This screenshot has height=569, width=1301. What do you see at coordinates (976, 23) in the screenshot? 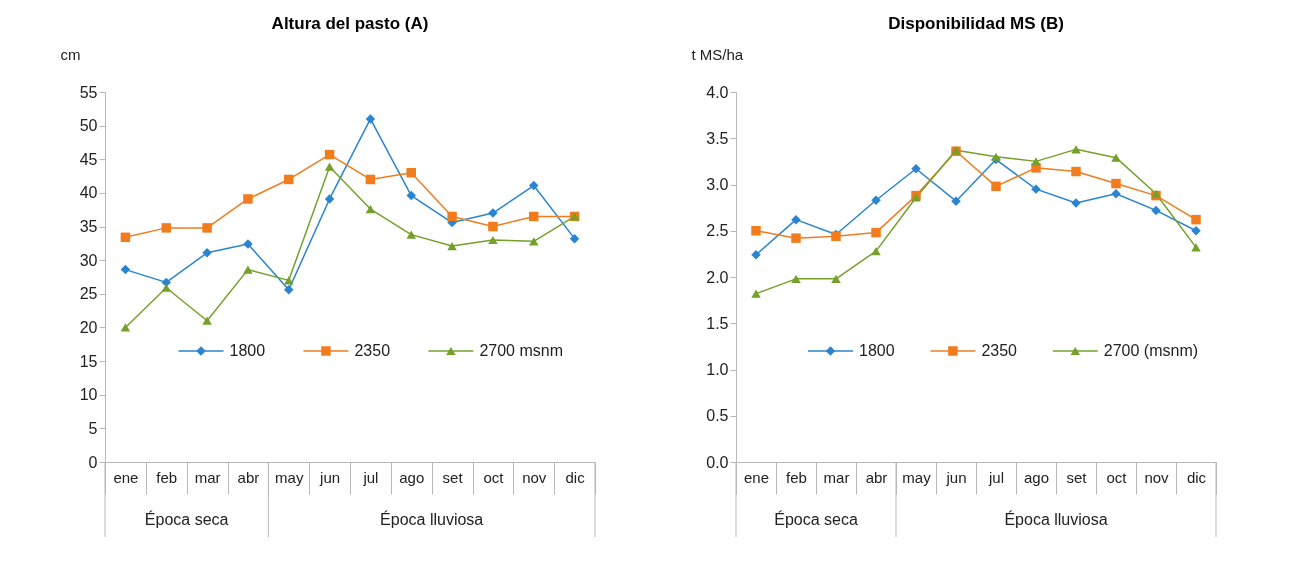
I see `chart-title: Disponibilidad MS (B)` at bounding box center [976, 23].